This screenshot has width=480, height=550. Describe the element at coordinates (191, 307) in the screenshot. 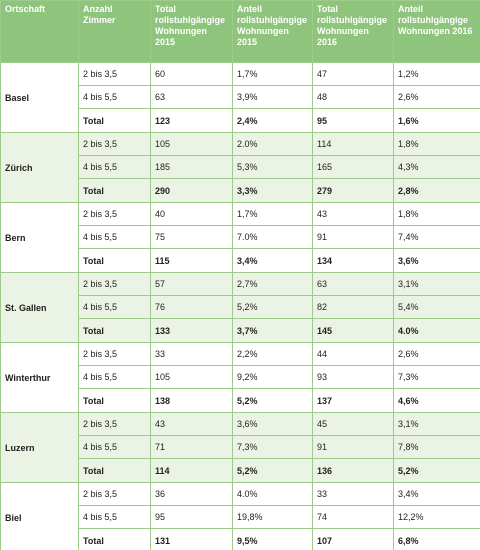

I see `table-cell: 76` at that location.